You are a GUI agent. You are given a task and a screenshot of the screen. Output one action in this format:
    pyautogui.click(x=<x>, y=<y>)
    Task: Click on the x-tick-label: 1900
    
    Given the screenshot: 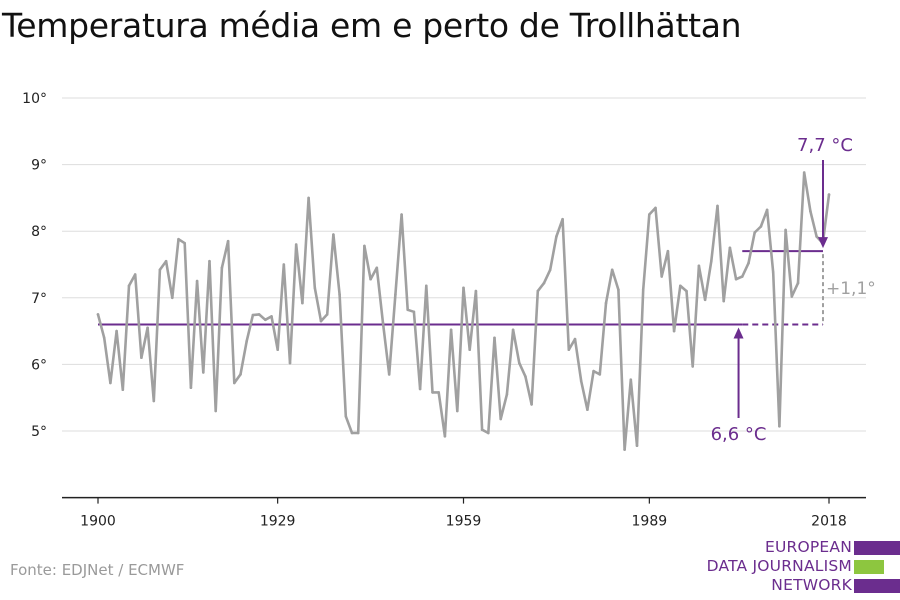 What is the action you would take?
    pyautogui.click(x=98, y=522)
    